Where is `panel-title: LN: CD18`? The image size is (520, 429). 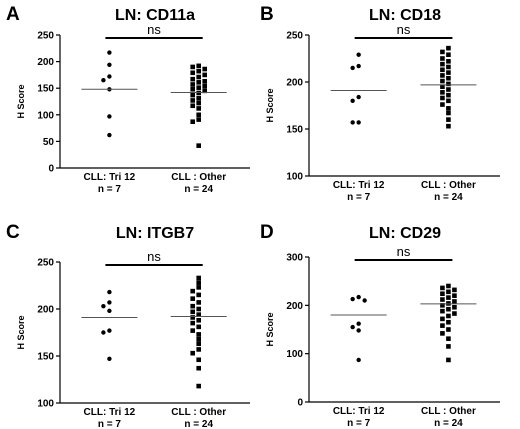 panel-title: LN: CD18 is located at coordinates (405, 15).